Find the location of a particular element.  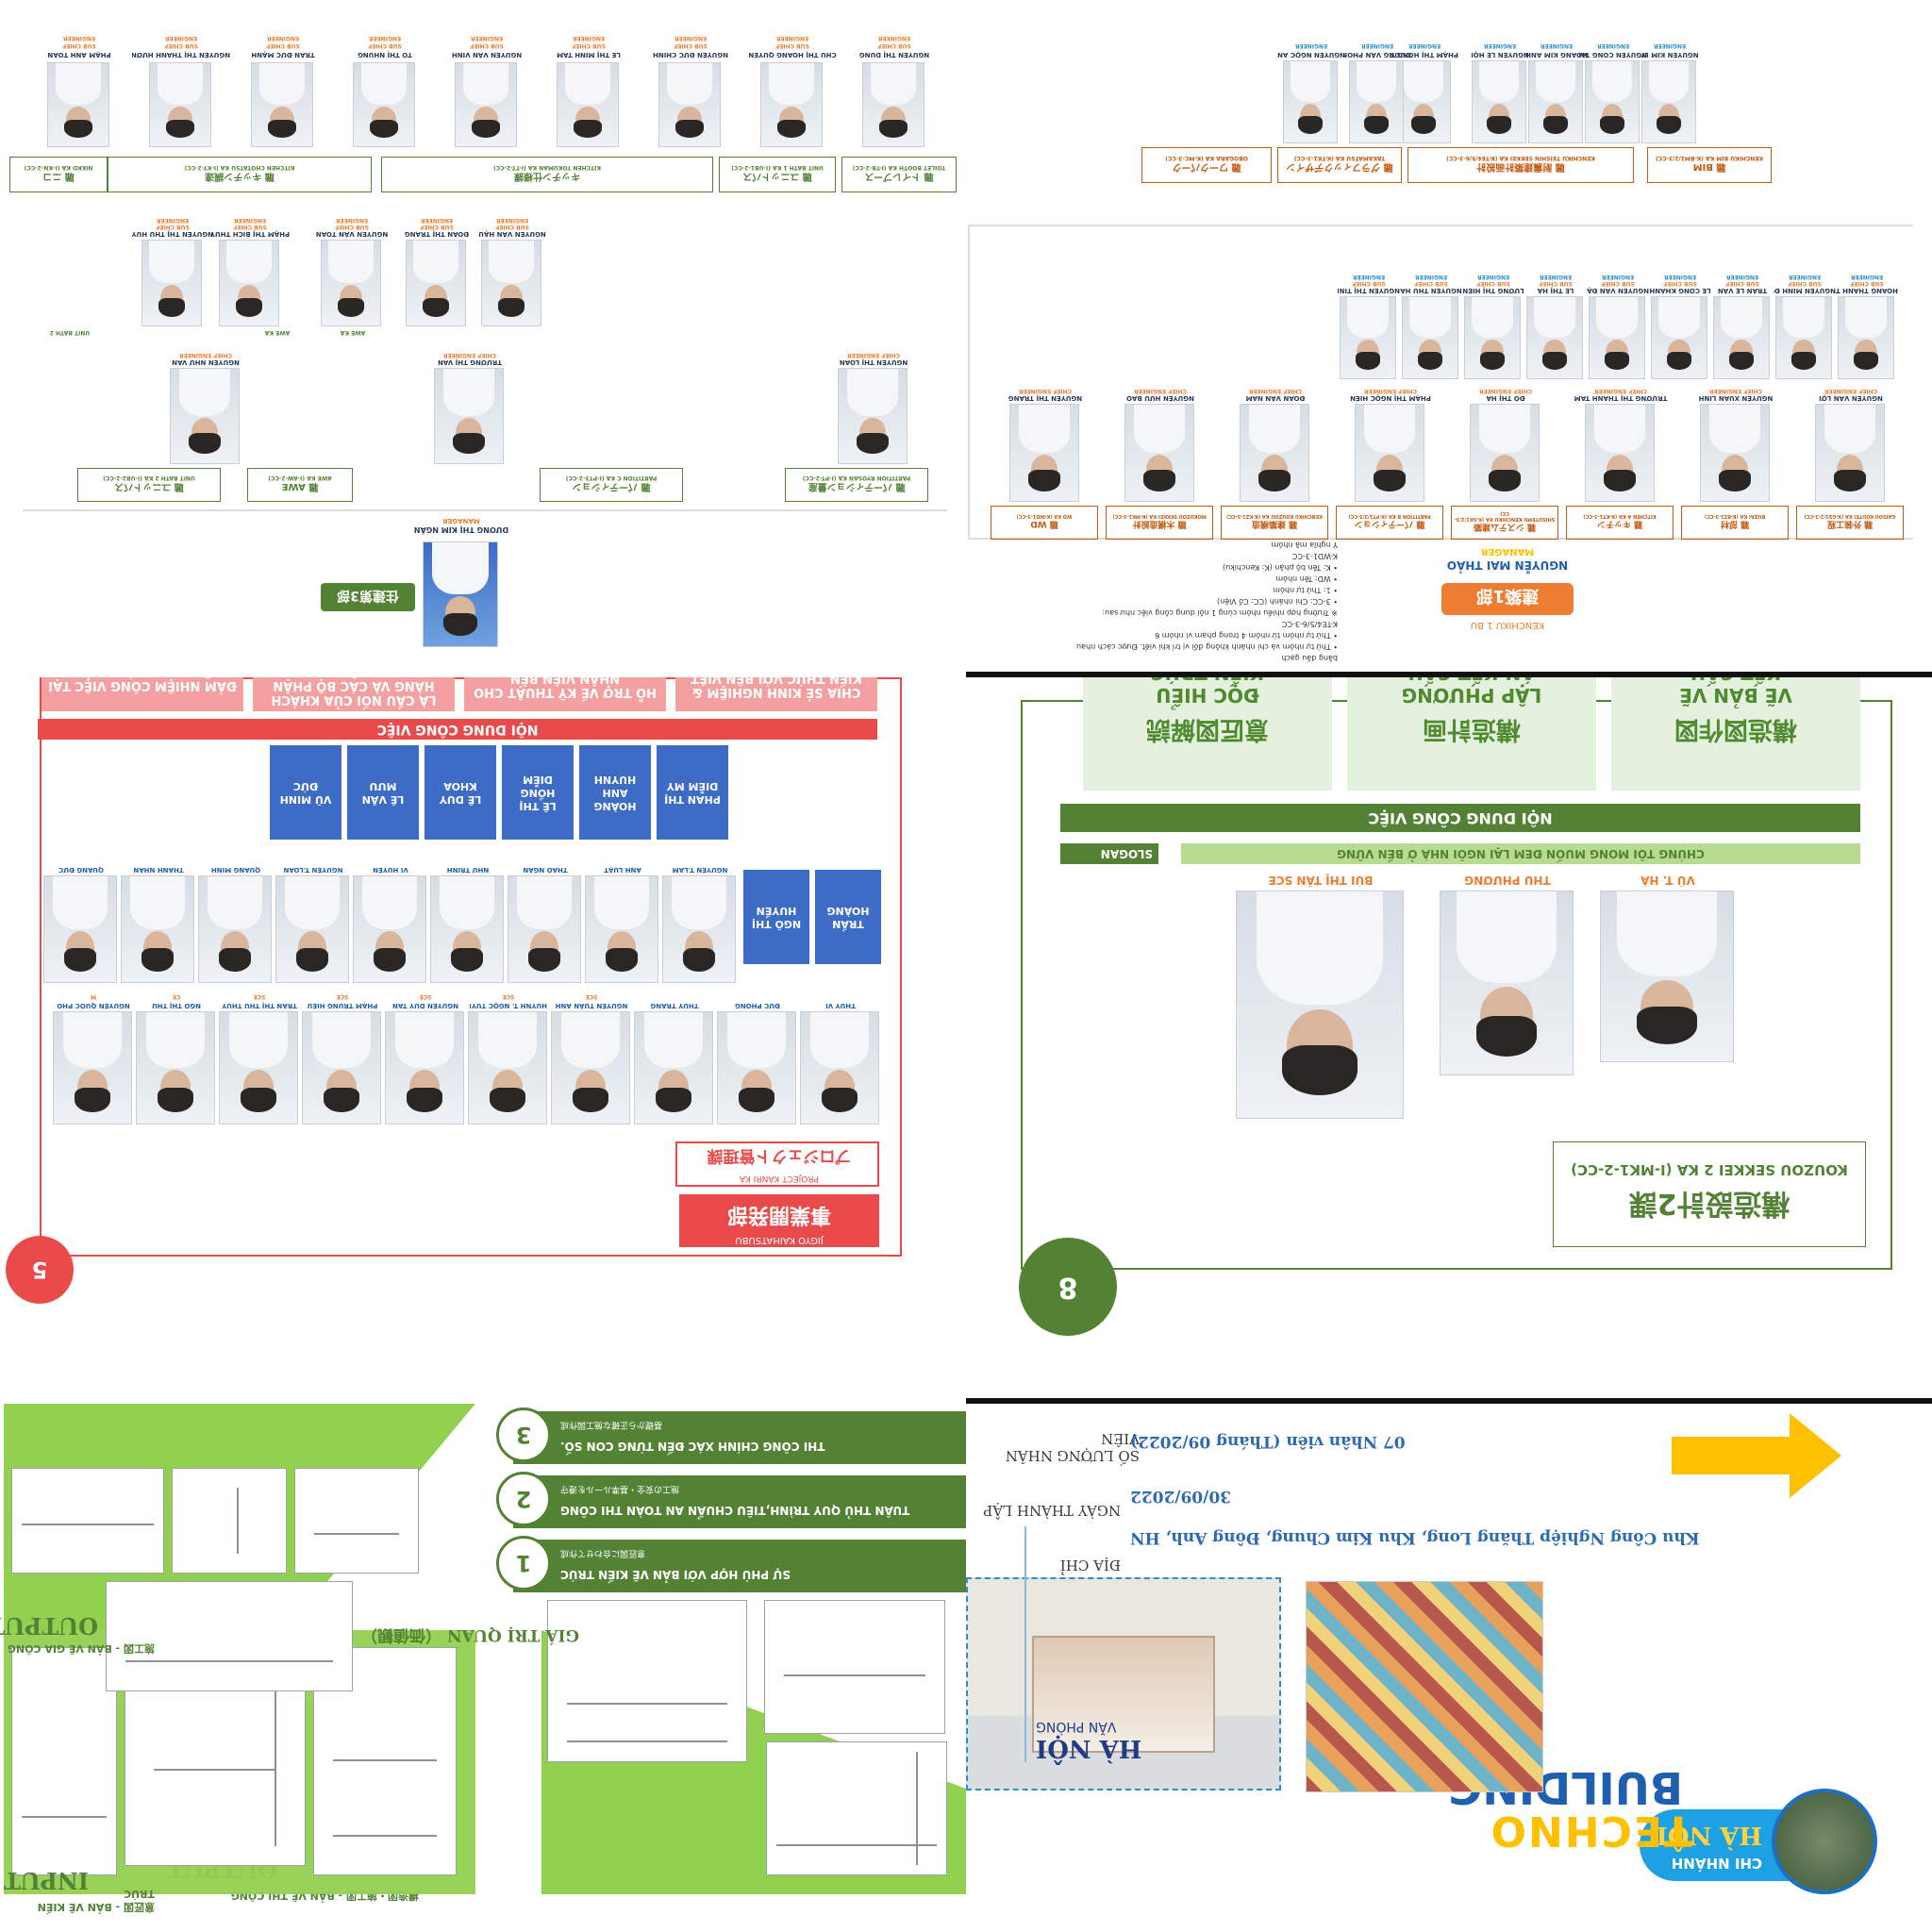

slogan-label: SLOGAN is located at coordinates (1109, 854).